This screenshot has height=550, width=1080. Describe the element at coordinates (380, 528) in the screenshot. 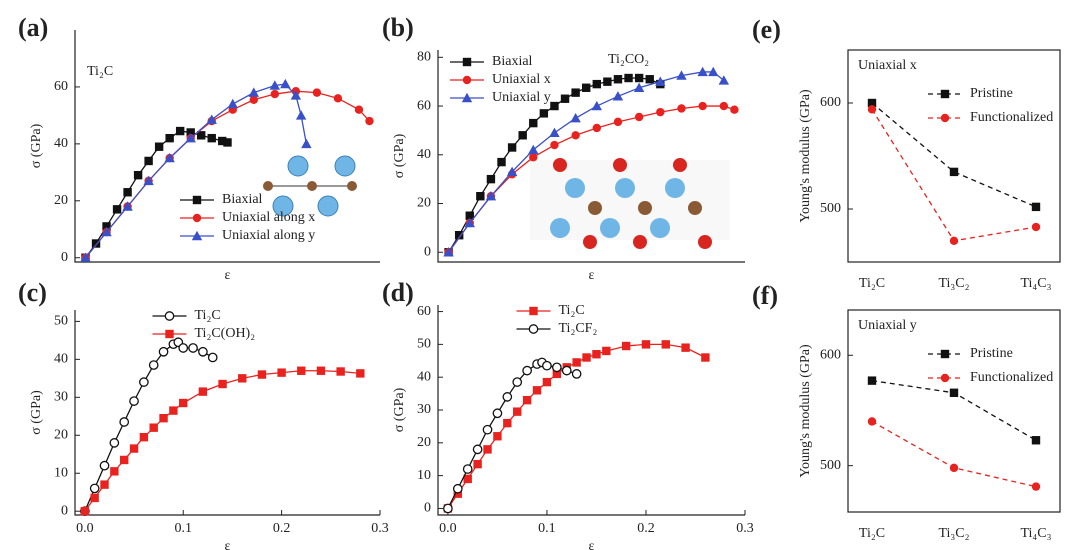

I see `x-tick-label: 0.3` at that location.